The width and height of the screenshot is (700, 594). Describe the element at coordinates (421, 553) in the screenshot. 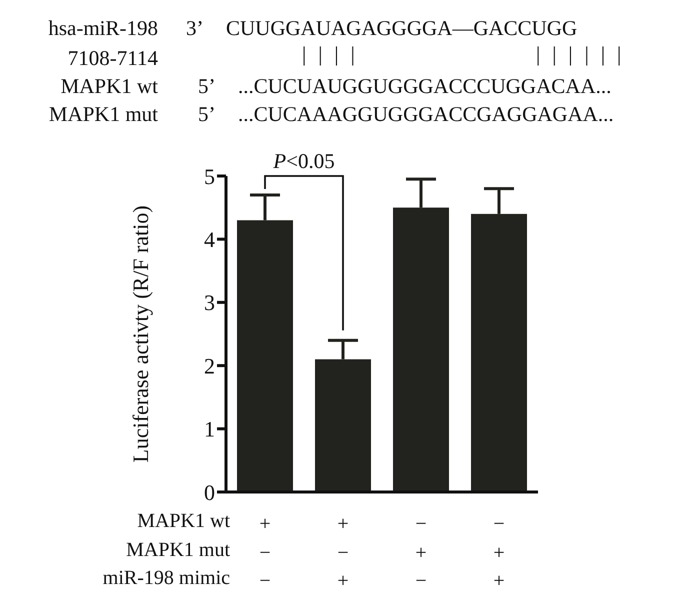

I see `x-tick-label: − + −` at that location.